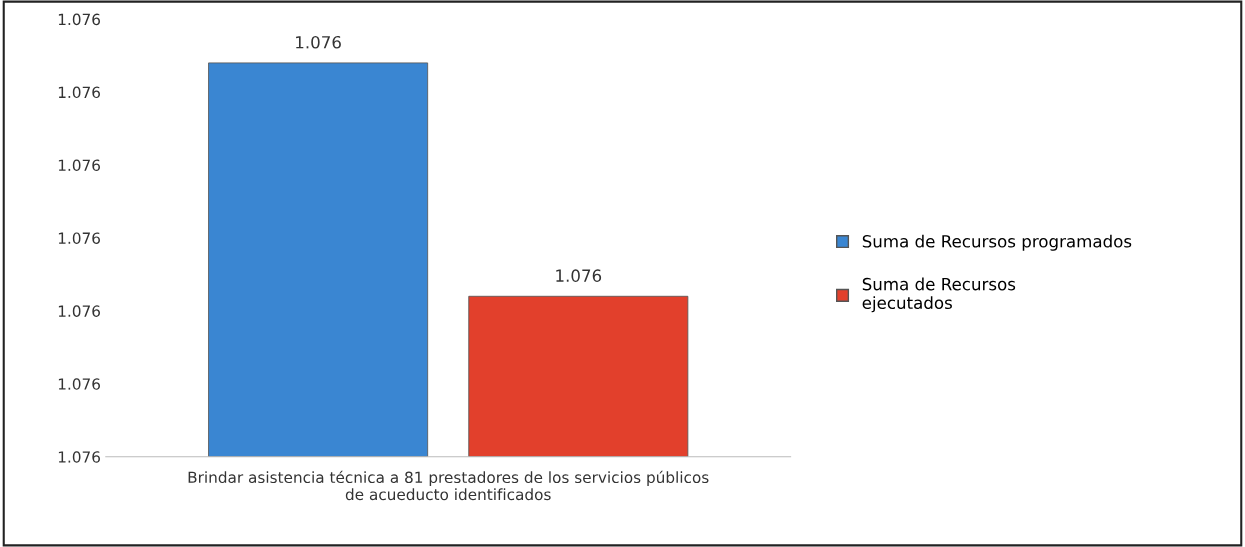  Describe the element at coordinates (939, 295) in the screenshot. I see `legend-label: Suma de Recursos ejecutados` at that location.